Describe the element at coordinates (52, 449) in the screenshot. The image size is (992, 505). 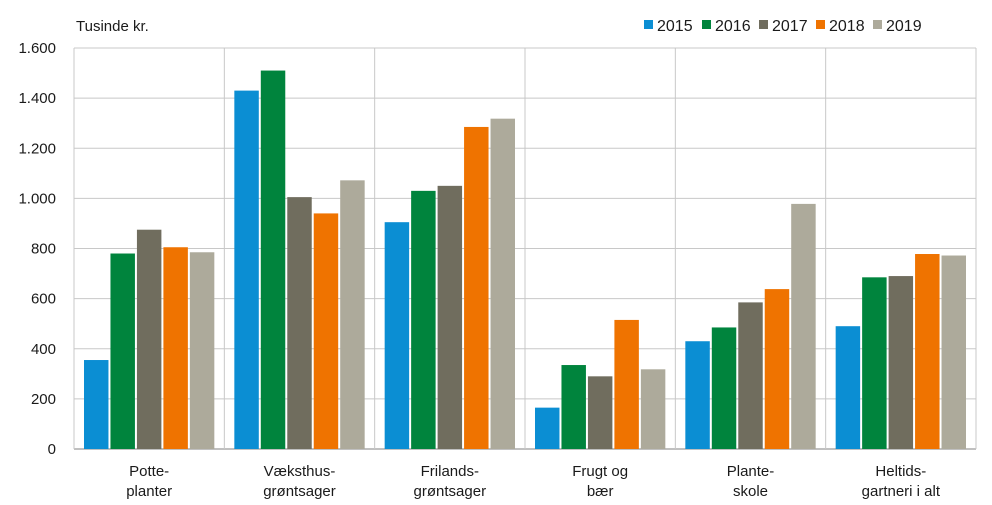
I see `y-tick-label: 0` at that location.